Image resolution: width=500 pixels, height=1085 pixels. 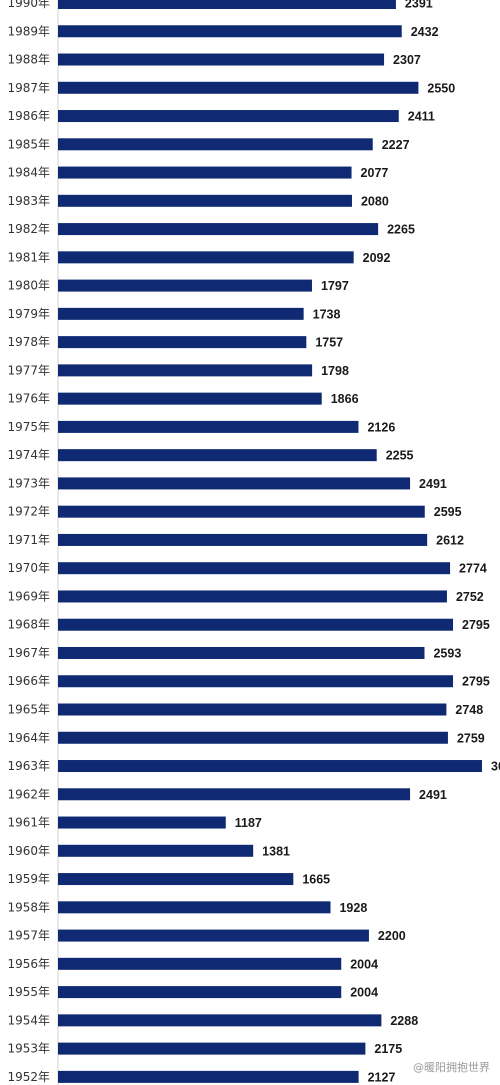 What do you see at coordinates (28, 794) in the screenshot?
I see `category-label: 1962年` at bounding box center [28, 794].